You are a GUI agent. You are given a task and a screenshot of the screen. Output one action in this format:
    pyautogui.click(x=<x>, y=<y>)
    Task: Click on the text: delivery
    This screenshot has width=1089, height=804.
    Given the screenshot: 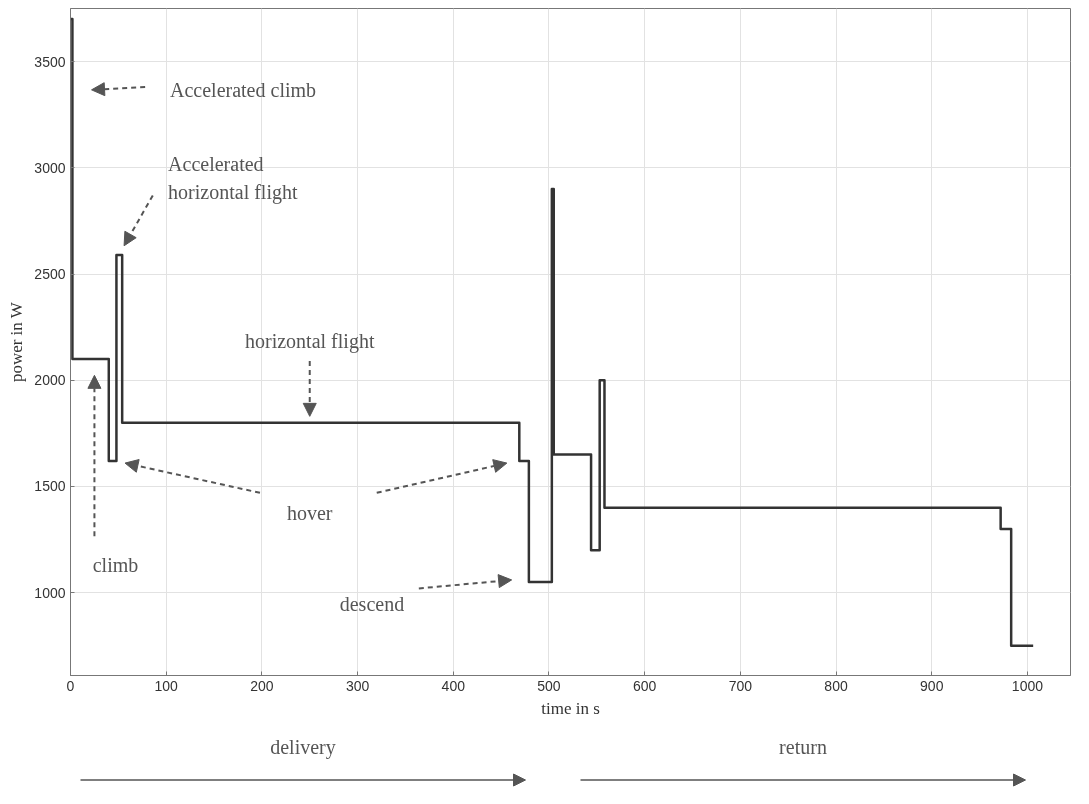 What is the action you would take?
    pyautogui.click(x=303, y=748)
    